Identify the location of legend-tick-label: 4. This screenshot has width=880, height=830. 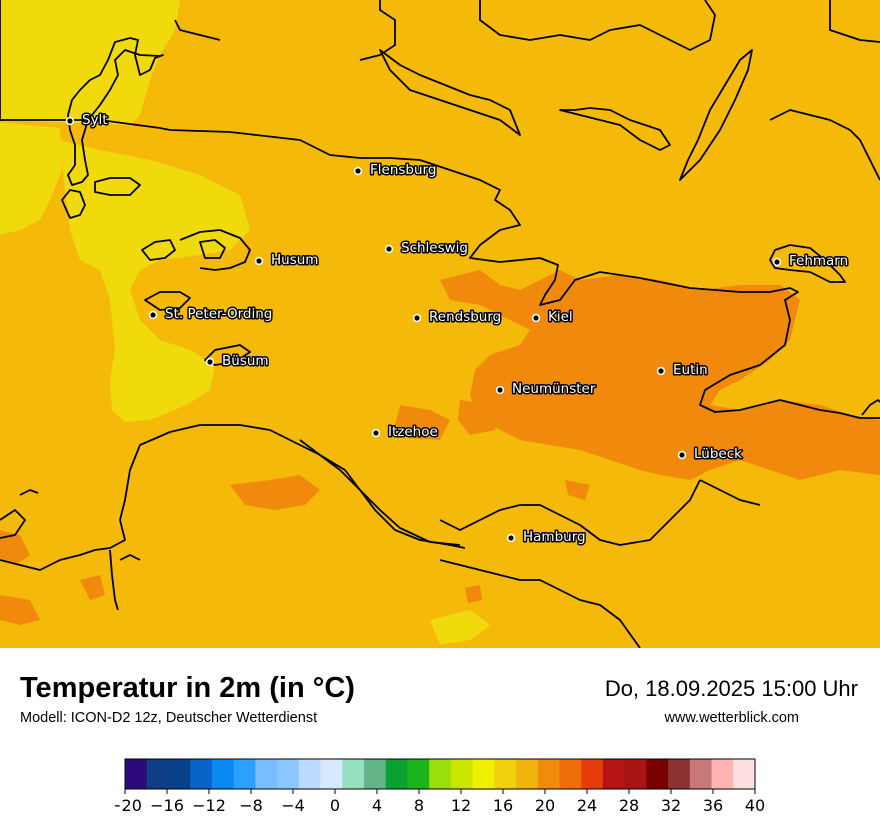
(377, 805).